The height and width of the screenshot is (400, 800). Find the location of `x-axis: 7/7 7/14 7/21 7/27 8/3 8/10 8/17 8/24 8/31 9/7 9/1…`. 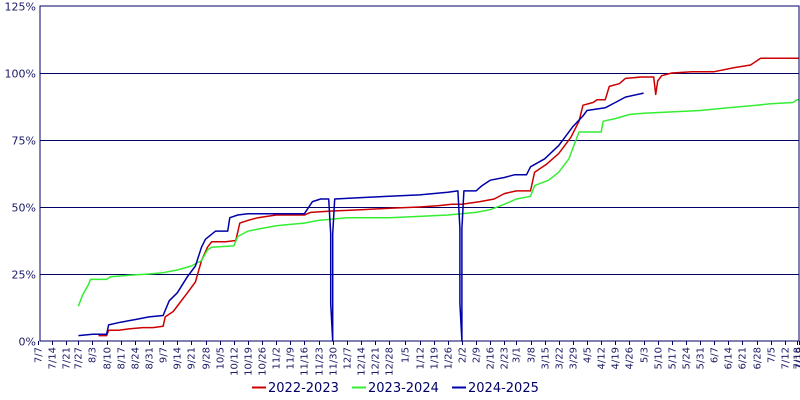

x-axis: 7/7 7/14 7/21 7/27 8/3 8/10 8/17 8/24 8/31 9/7 9/1… is located at coordinates (417, 358).